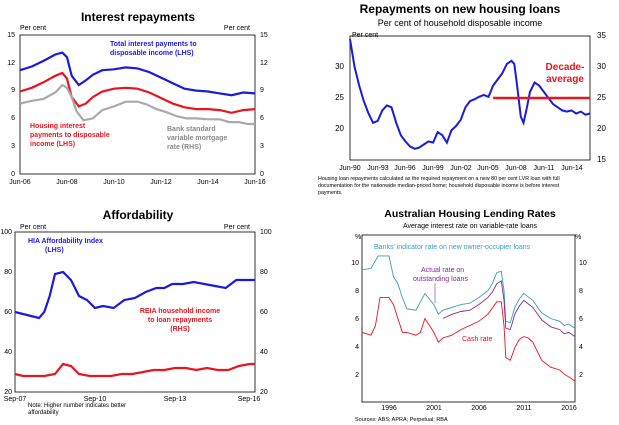 The width and height of the screenshot is (619, 425). What do you see at coordinates (152, 53) in the screenshot?
I see `series-label: disposable income (LHS)` at bounding box center [152, 53].